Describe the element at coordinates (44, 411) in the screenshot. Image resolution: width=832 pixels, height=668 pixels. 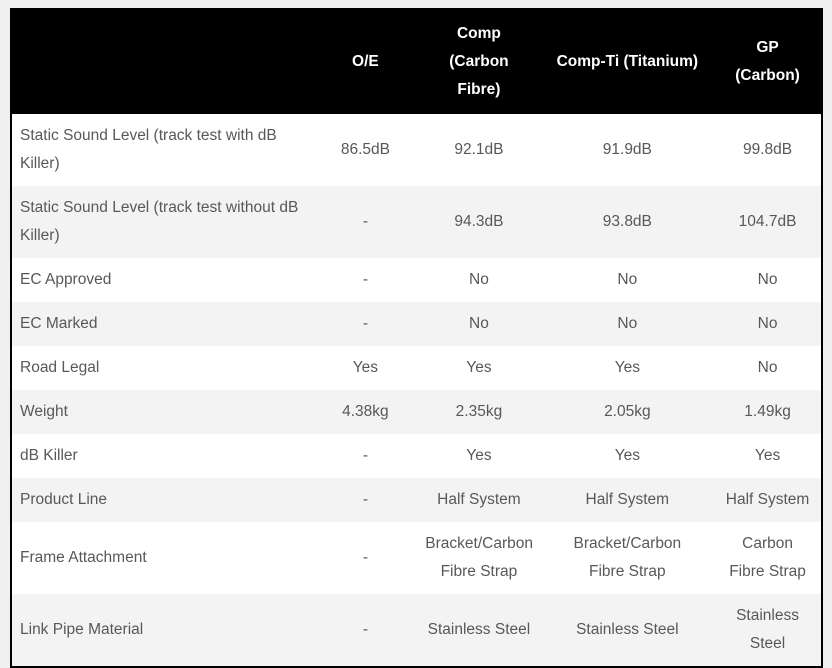
I see `row-label: Weight` at that location.